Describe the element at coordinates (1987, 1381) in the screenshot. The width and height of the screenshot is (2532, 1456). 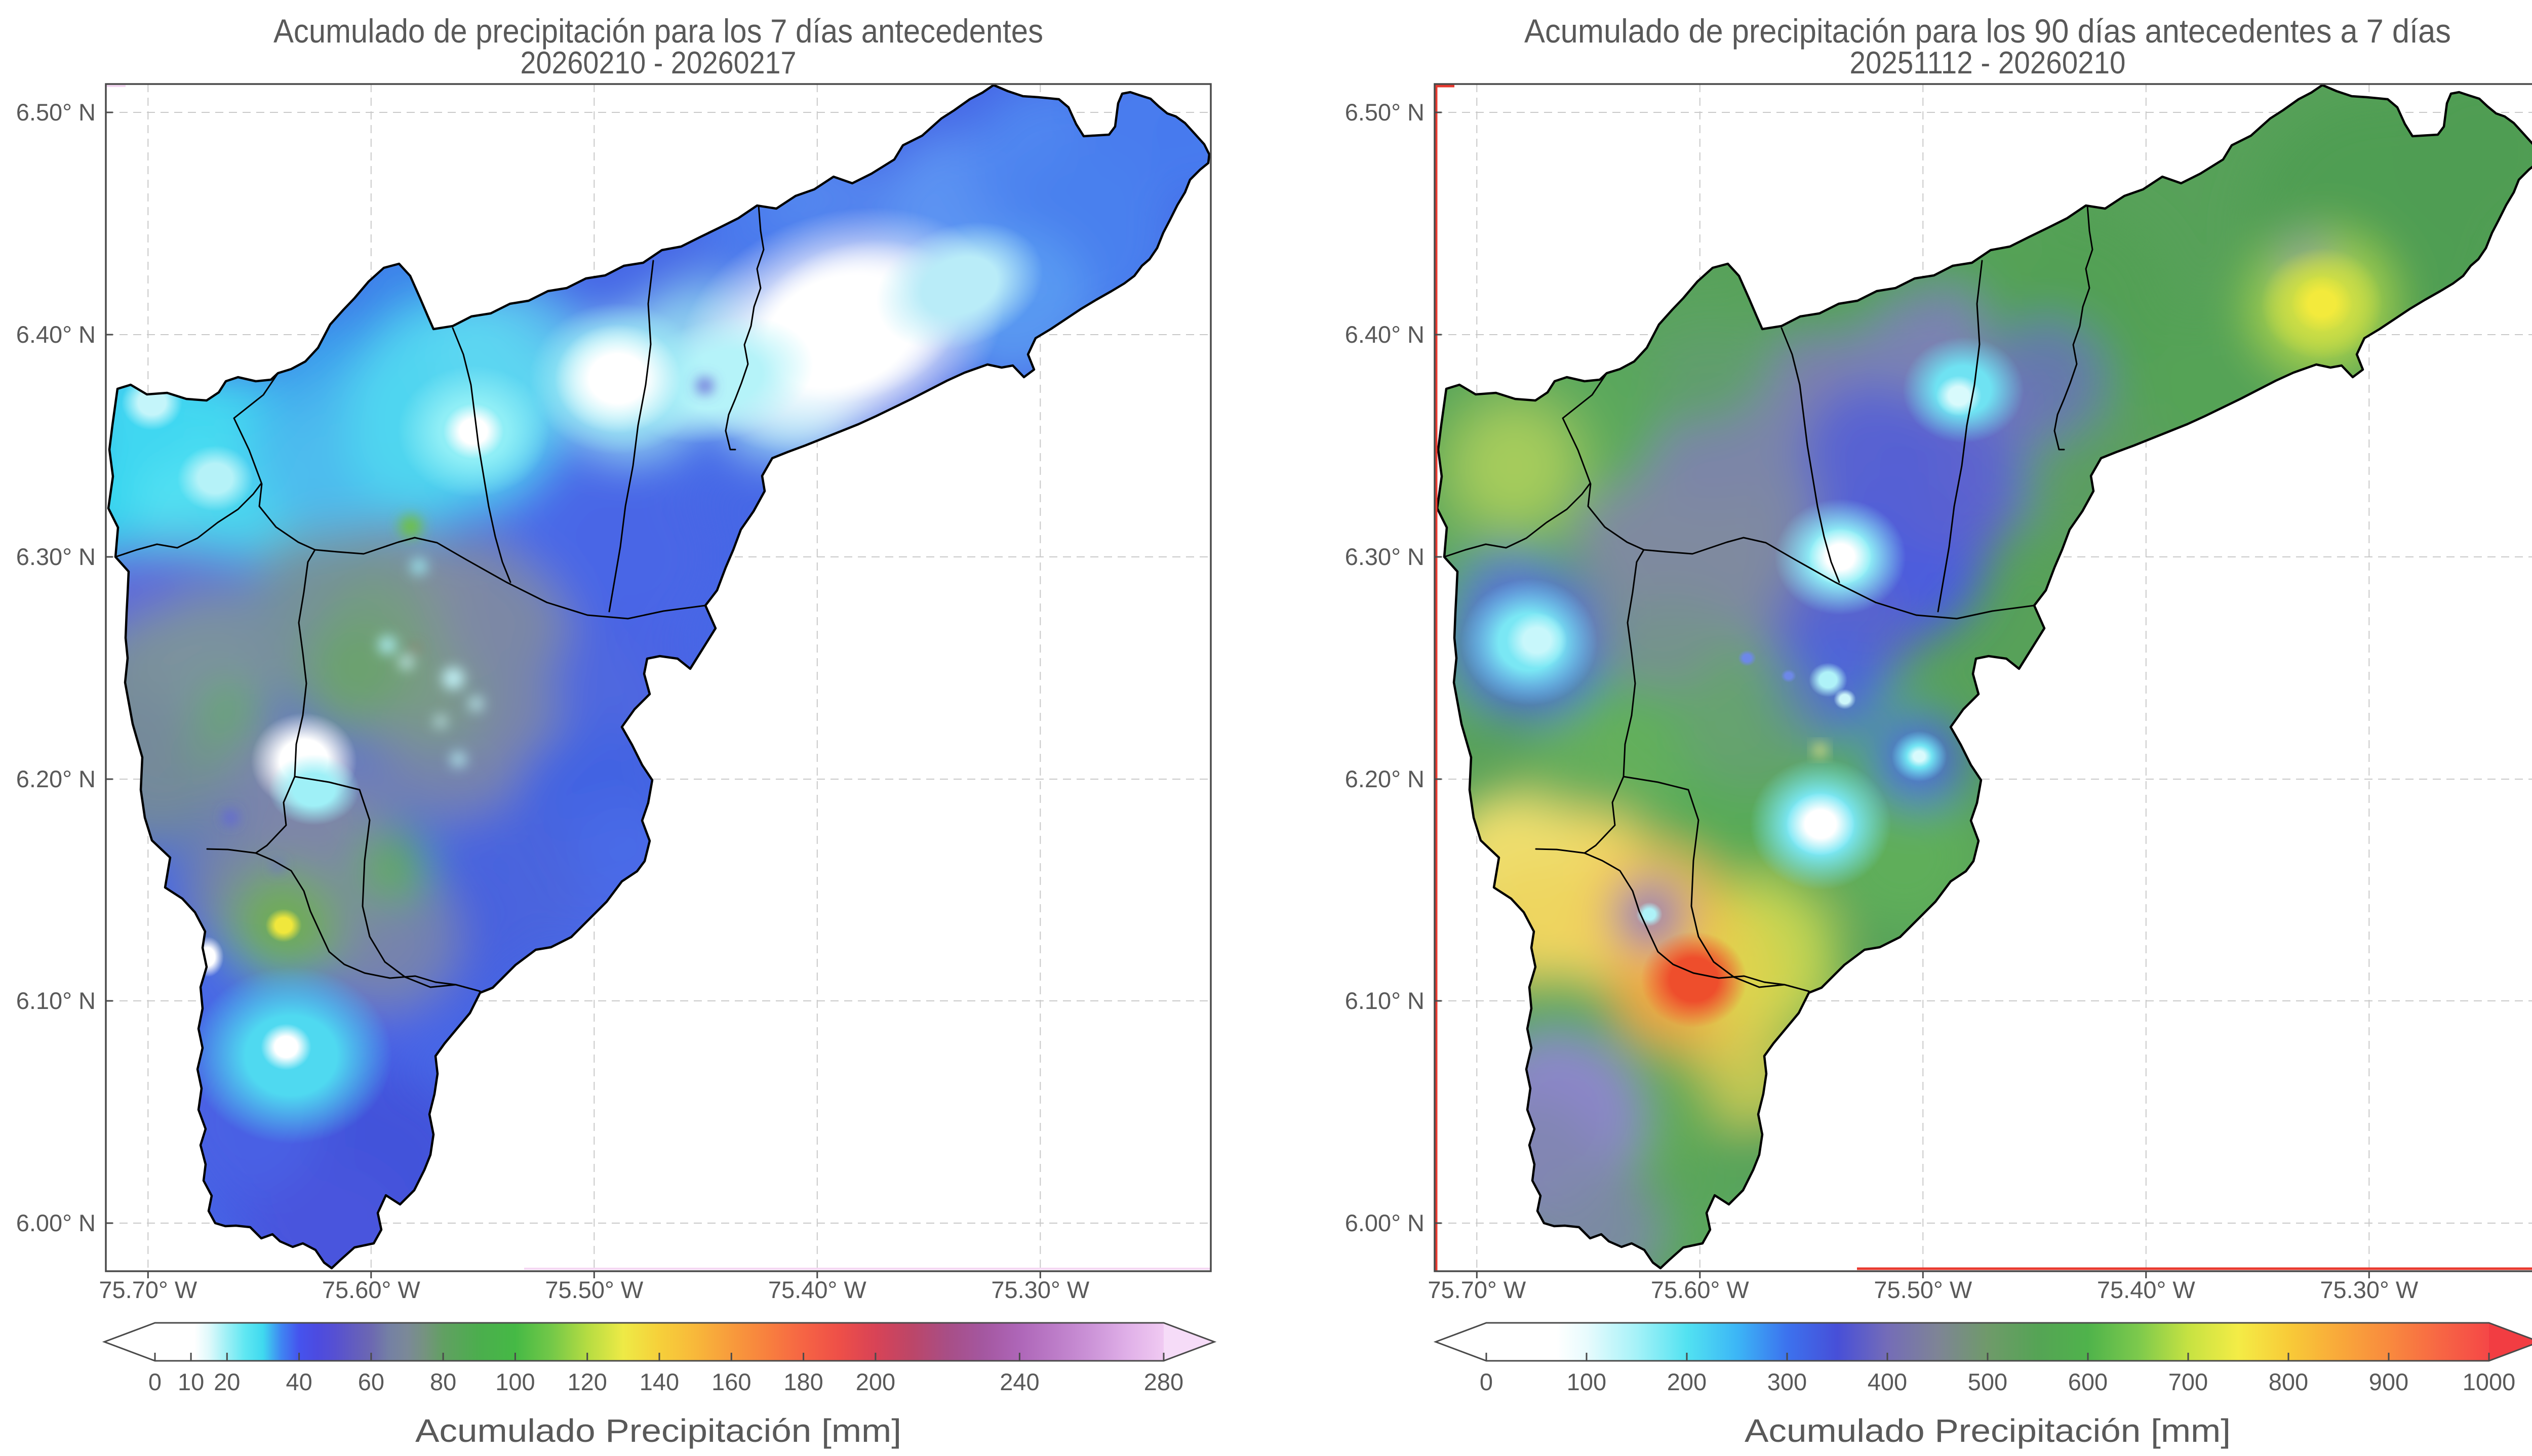
I see `svg-text: 500` at that location.